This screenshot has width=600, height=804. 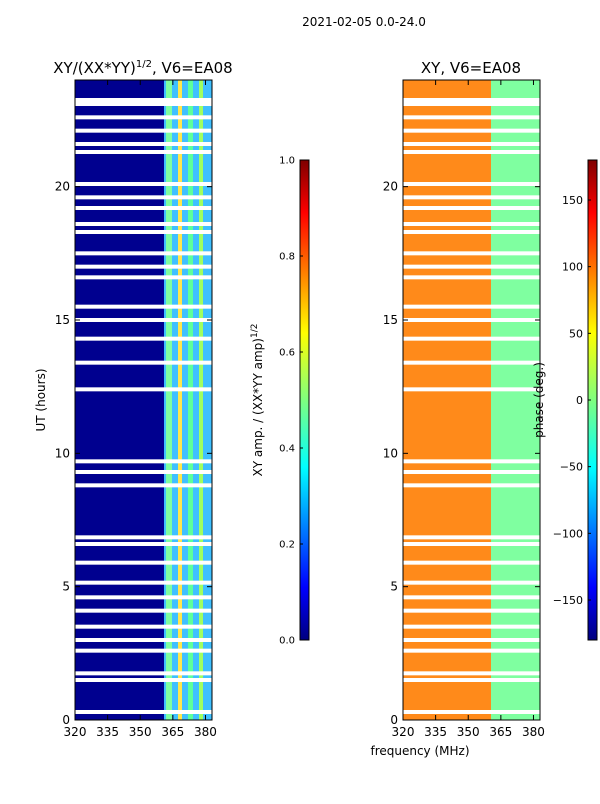 What do you see at coordinates (572, 200) in the screenshot?
I see `colorbar-tick-label: 150` at bounding box center [572, 200].